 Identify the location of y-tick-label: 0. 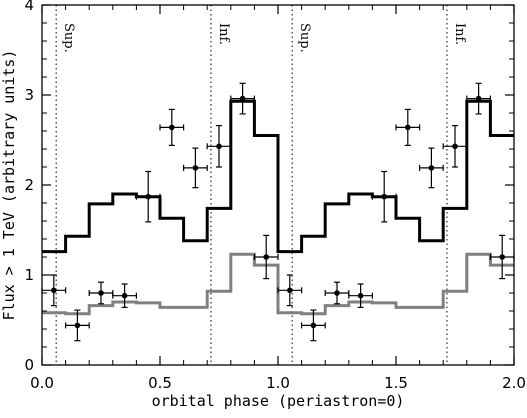
(29, 365).